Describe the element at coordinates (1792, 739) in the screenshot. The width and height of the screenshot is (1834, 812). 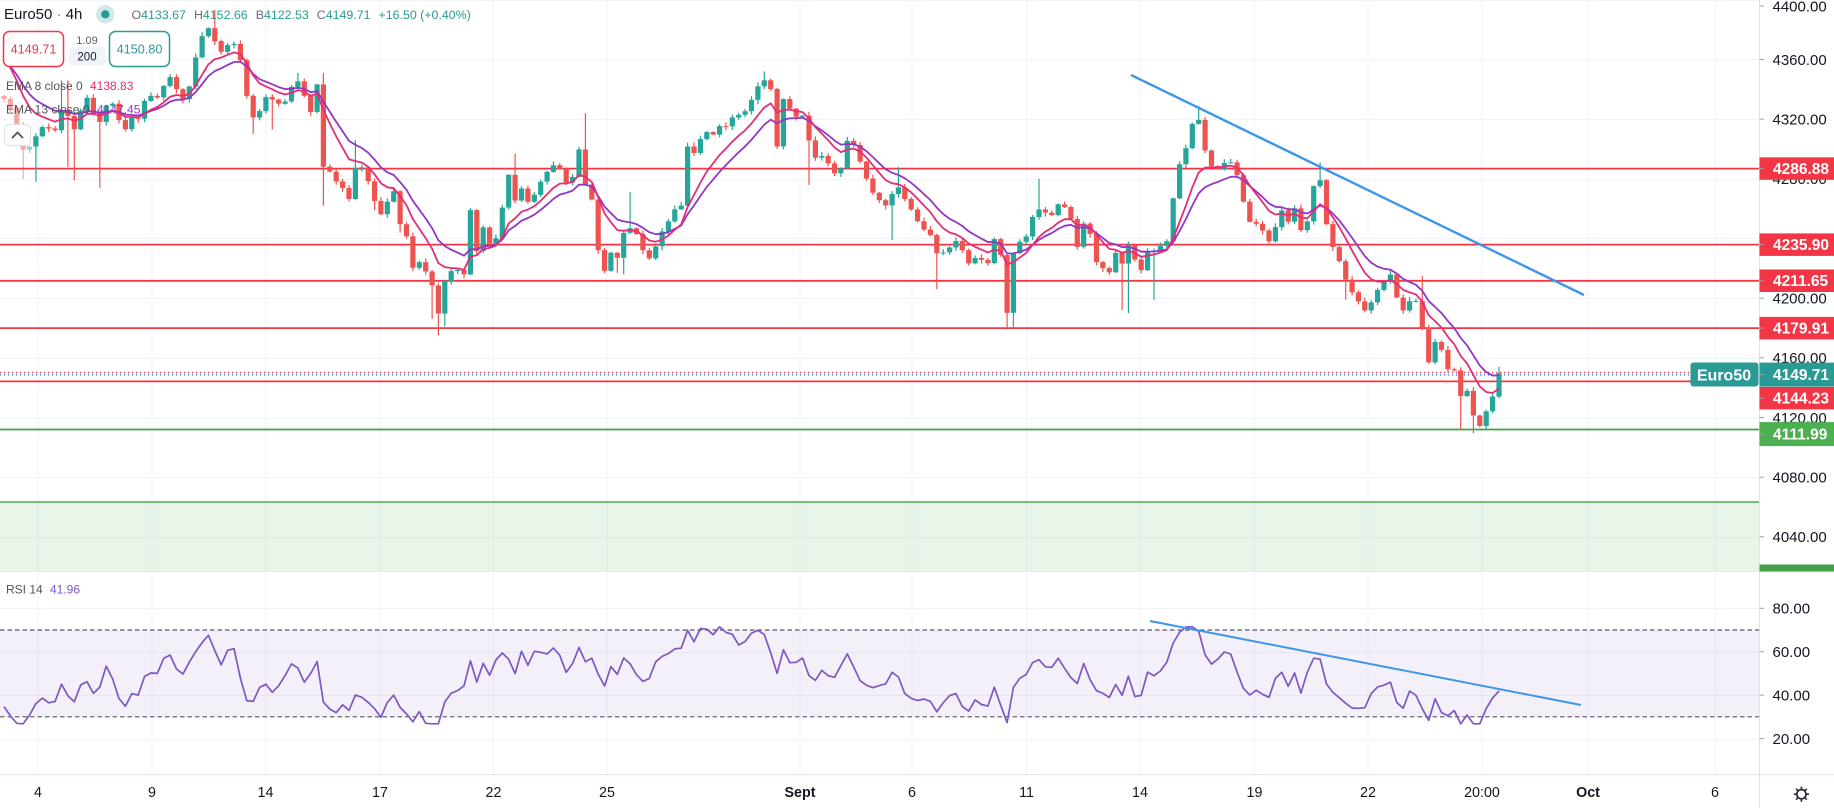
I see `svg-text: 20.00` at that location.